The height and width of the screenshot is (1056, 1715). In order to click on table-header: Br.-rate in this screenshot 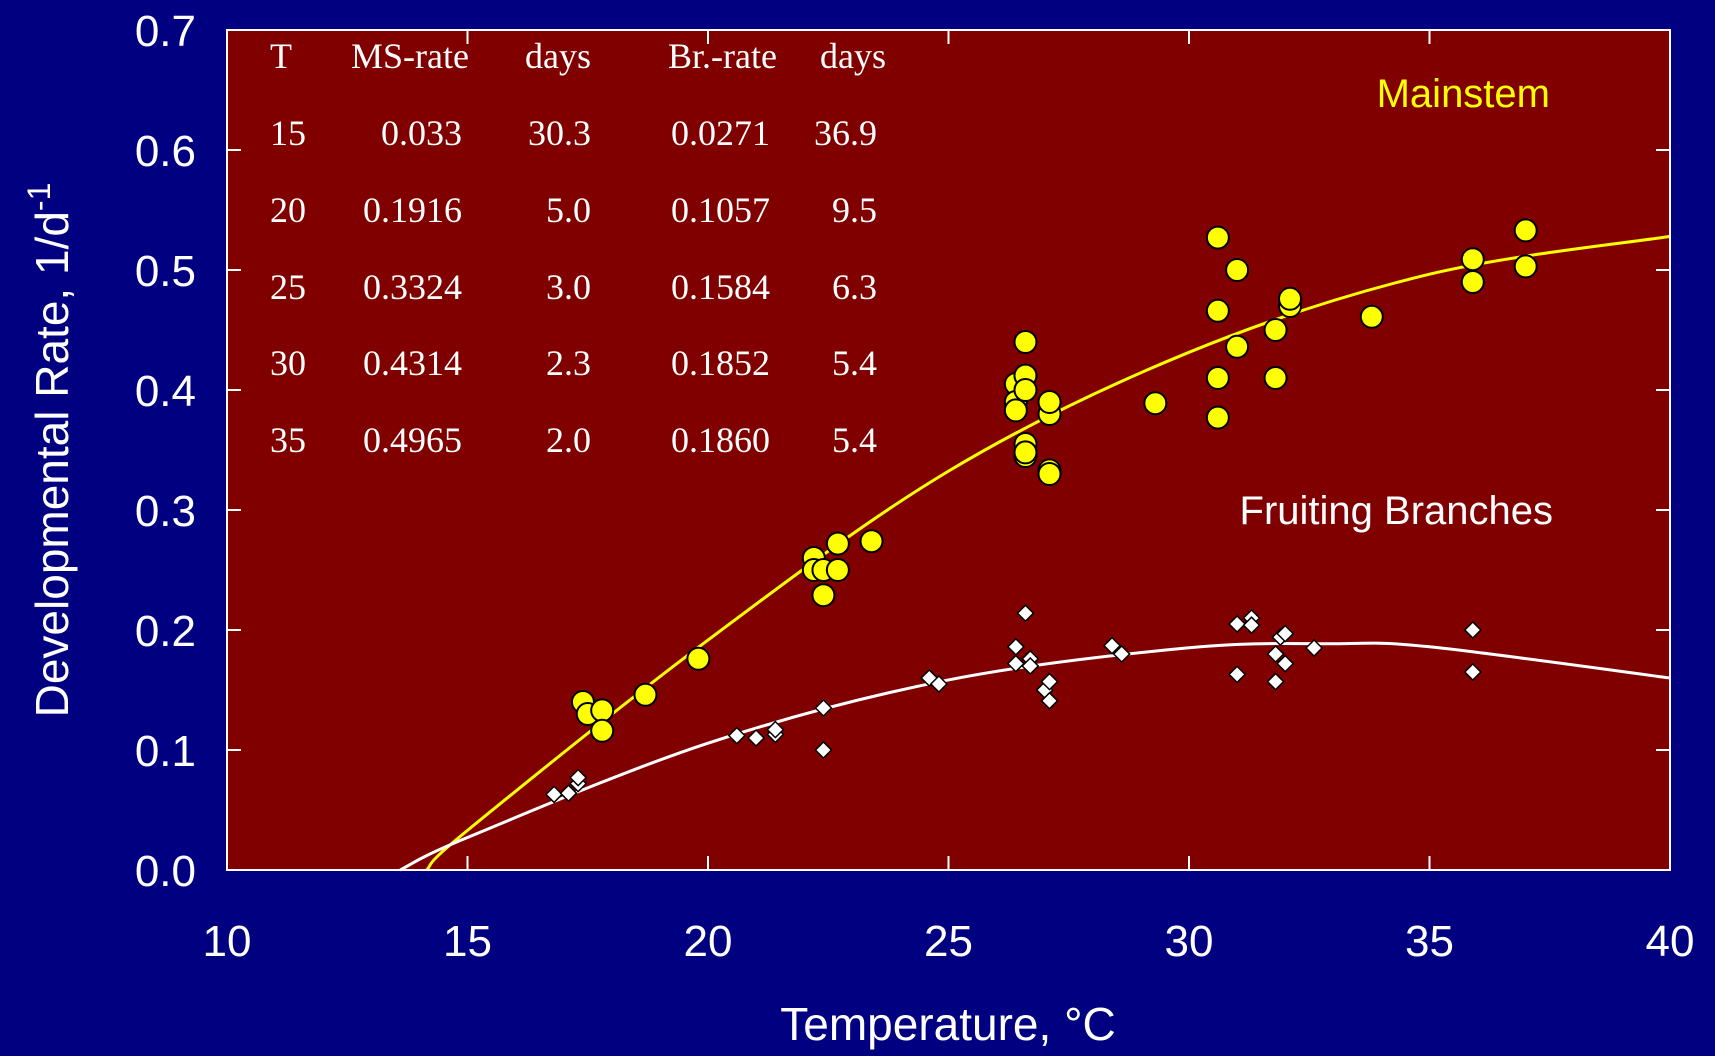, I will do `click(722, 56)`.